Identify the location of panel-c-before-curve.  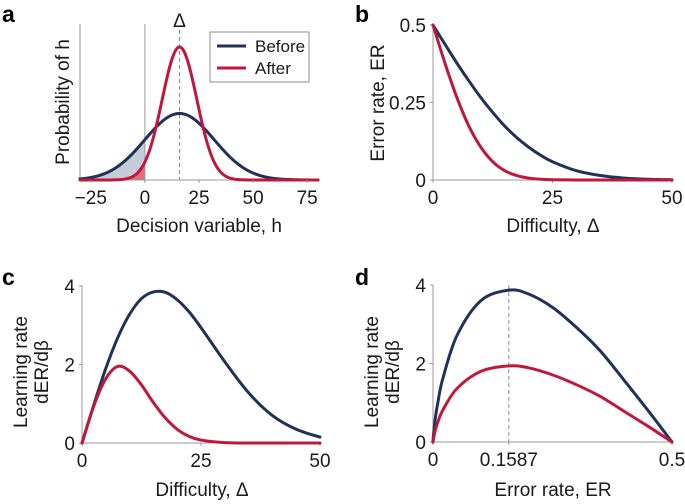
(201, 367).